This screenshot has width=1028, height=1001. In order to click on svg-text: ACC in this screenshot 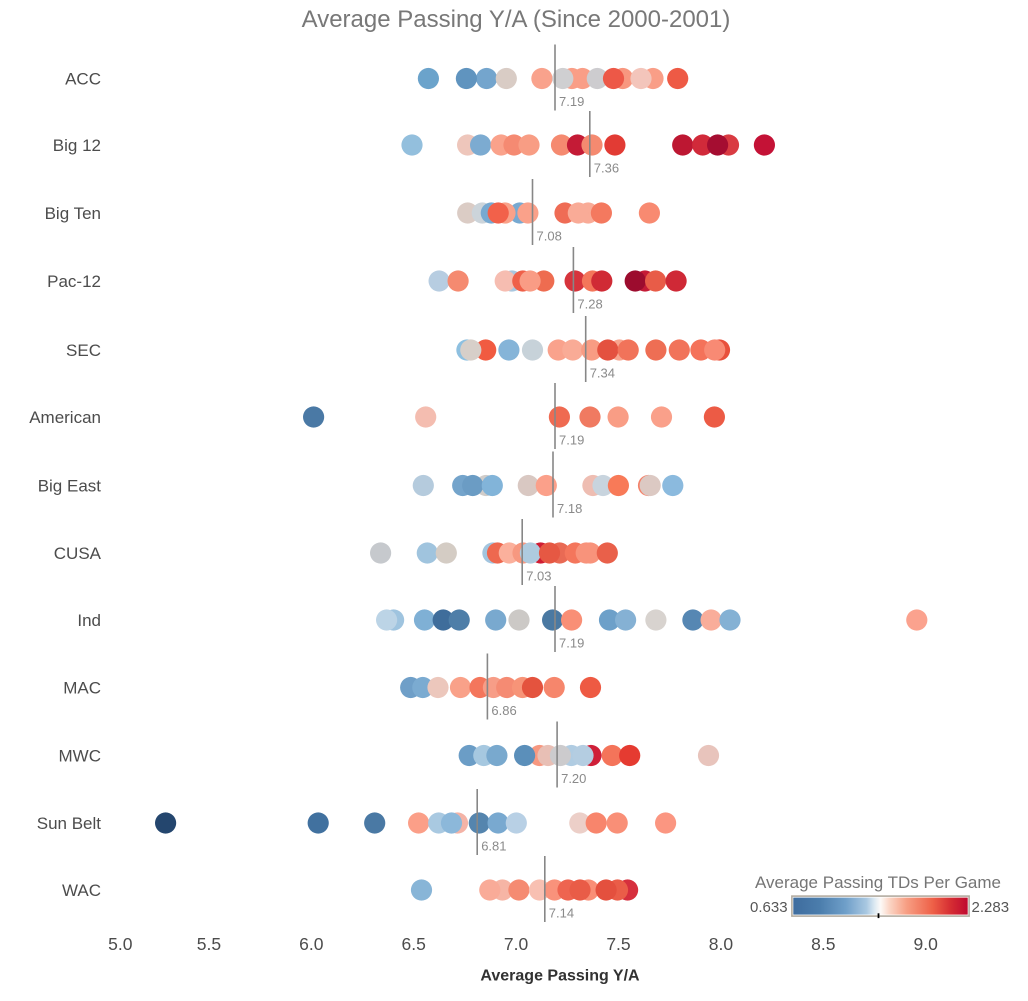, I will do `click(83, 79)`.